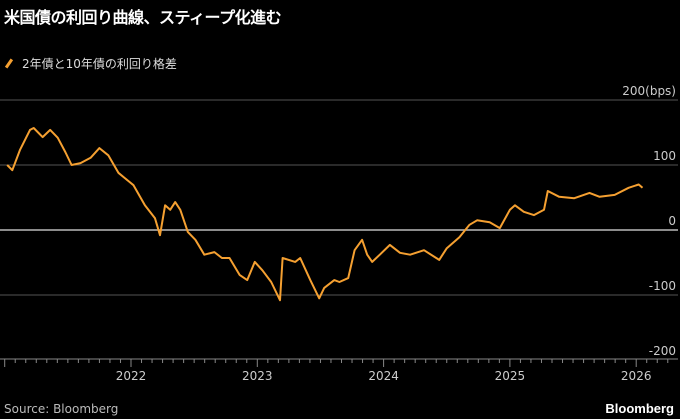 The width and height of the screenshot is (680, 419). What do you see at coordinates (143, 17) in the screenshot?
I see `chart-title: 米国債の利回り曲線、スティープ化進む` at bounding box center [143, 17].